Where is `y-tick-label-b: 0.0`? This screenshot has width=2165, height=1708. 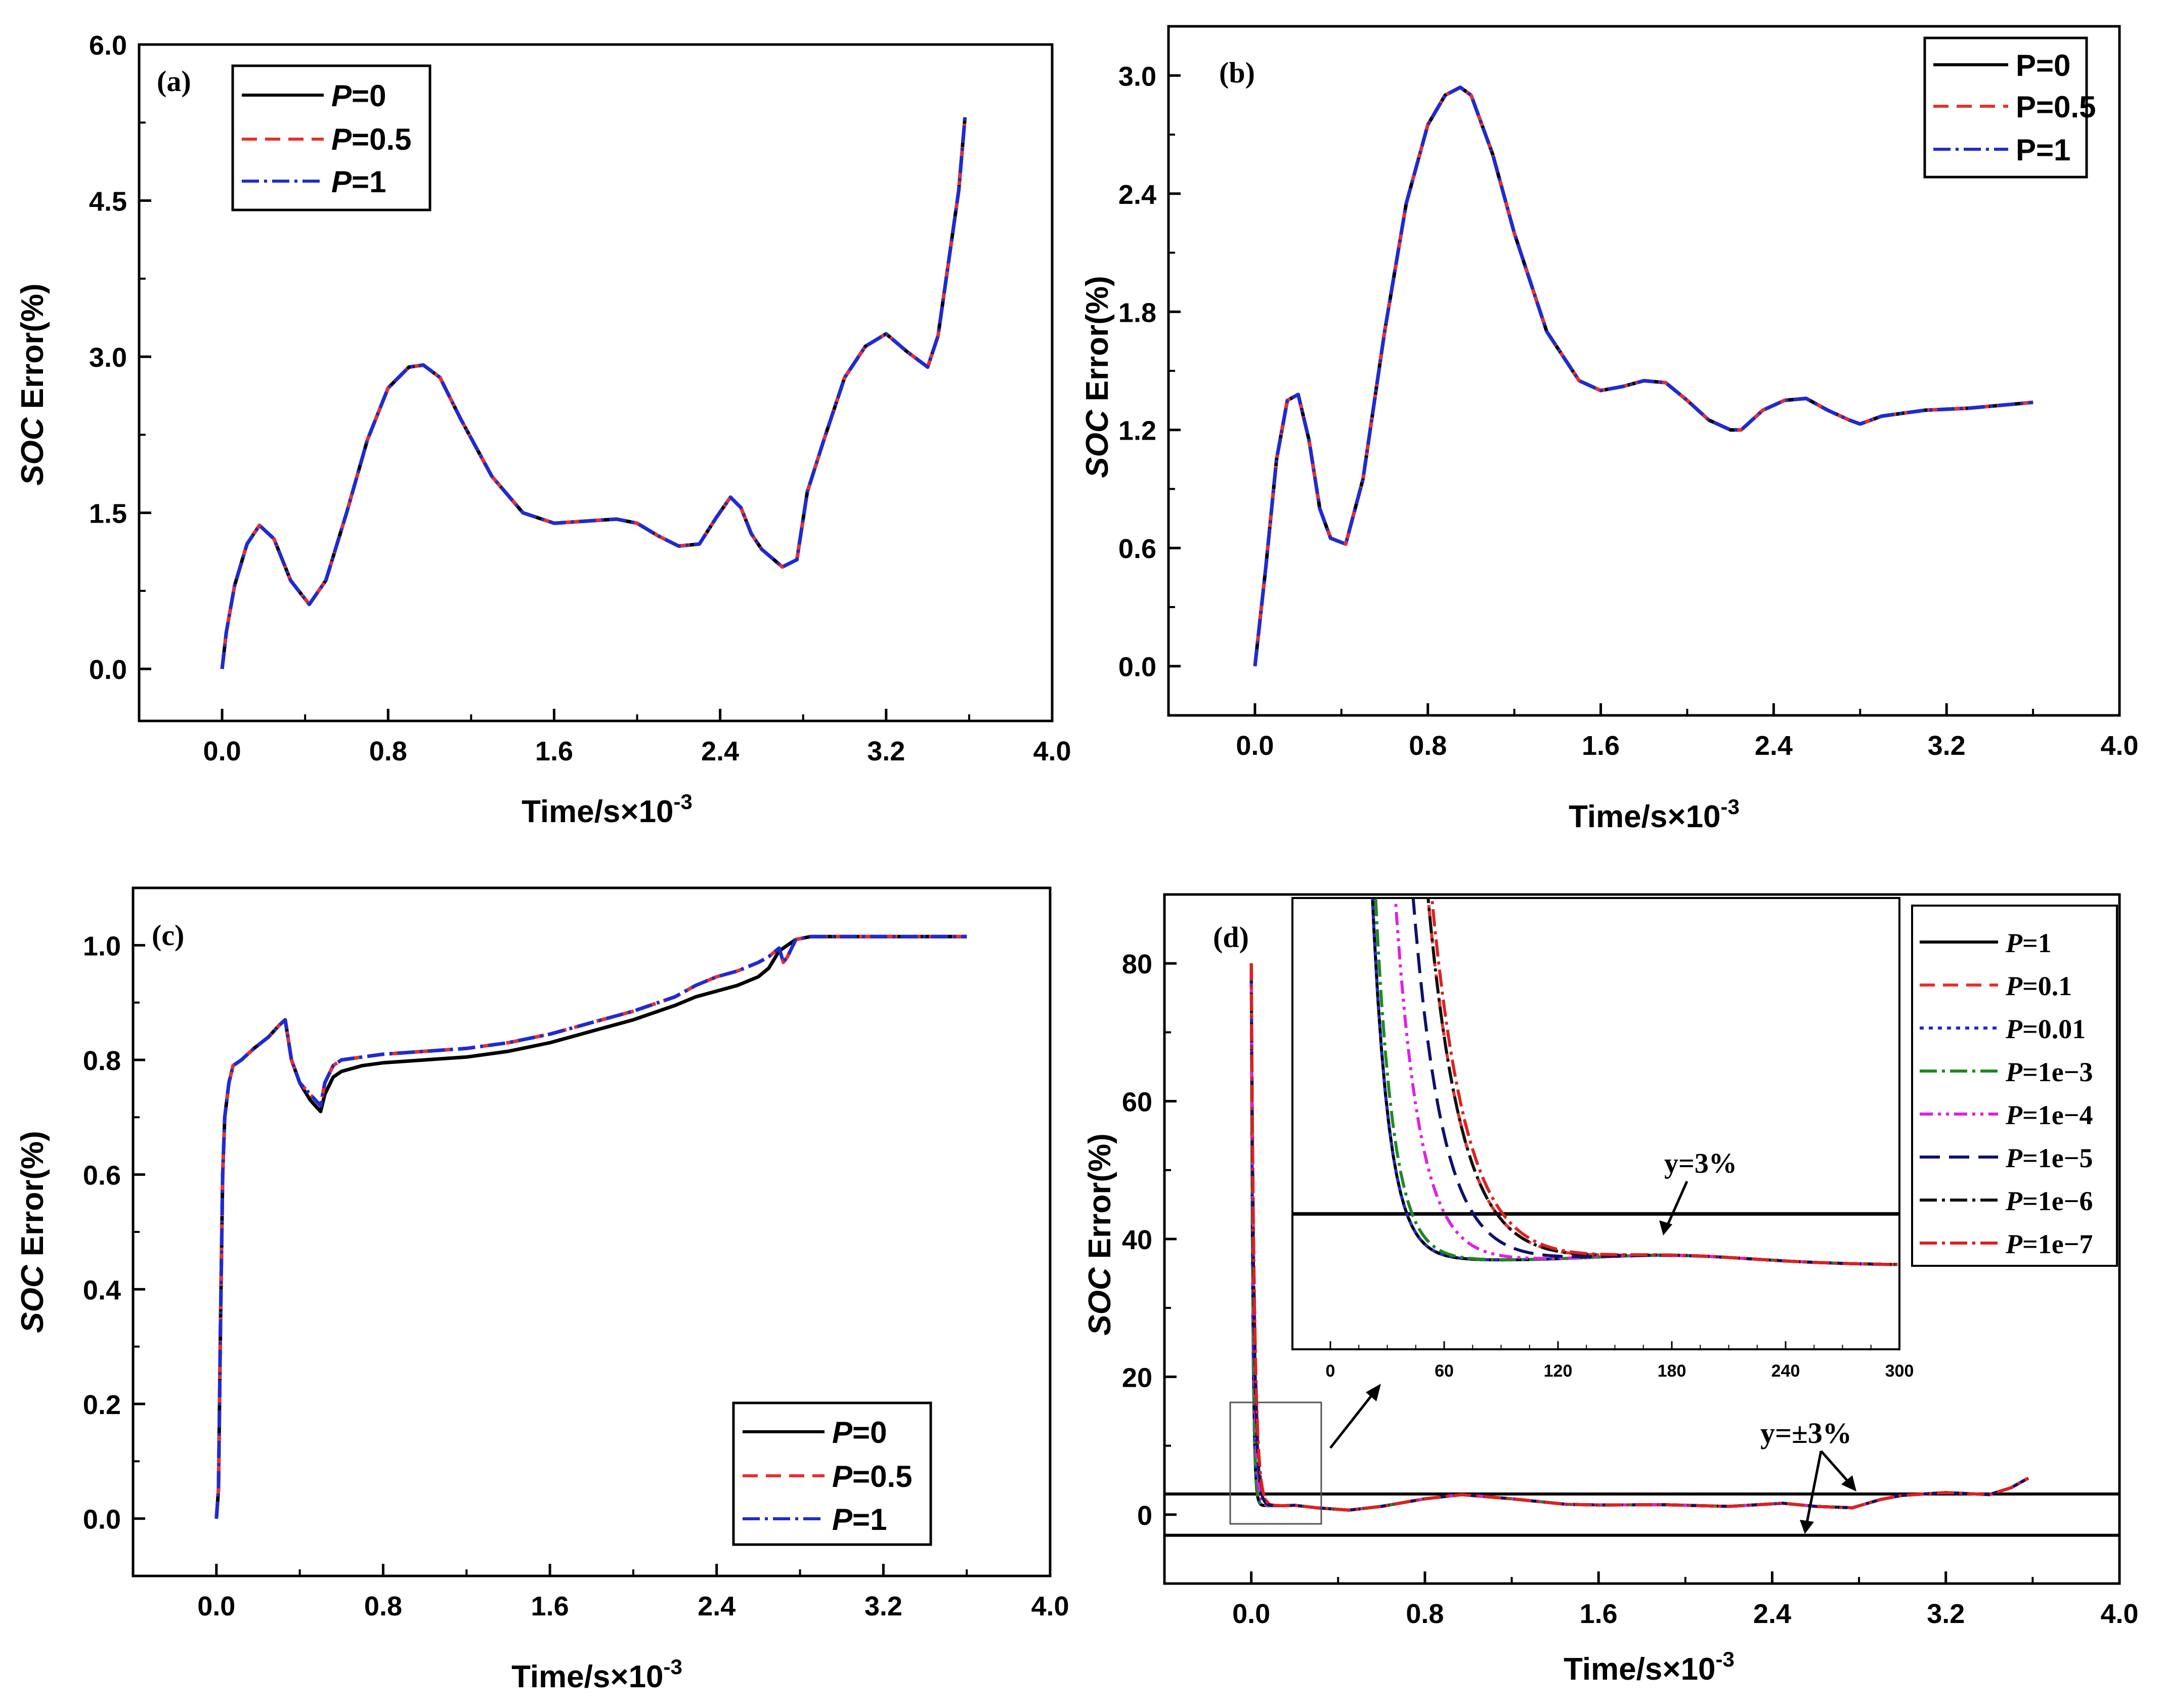 y-tick-label-b: 0.0 is located at coordinates (1137, 667).